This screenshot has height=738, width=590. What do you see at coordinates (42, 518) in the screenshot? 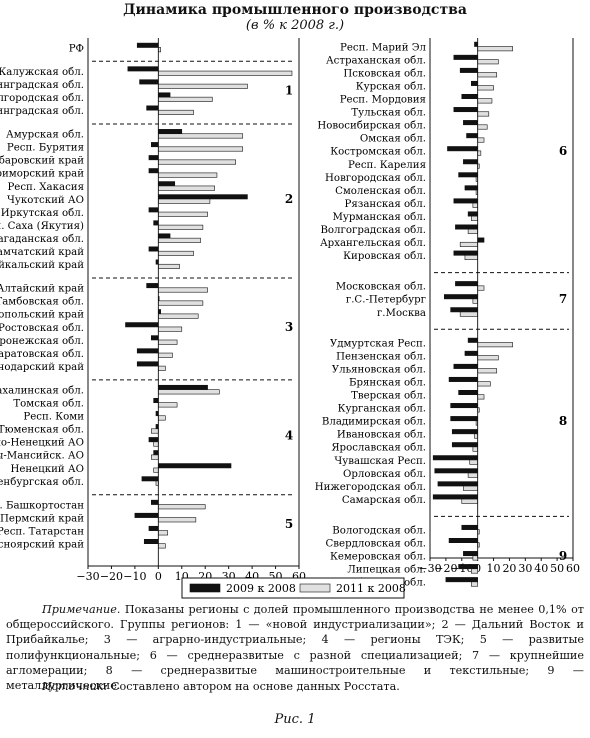
I see `region-label: Пермский край` at bounding box center [42, 518].